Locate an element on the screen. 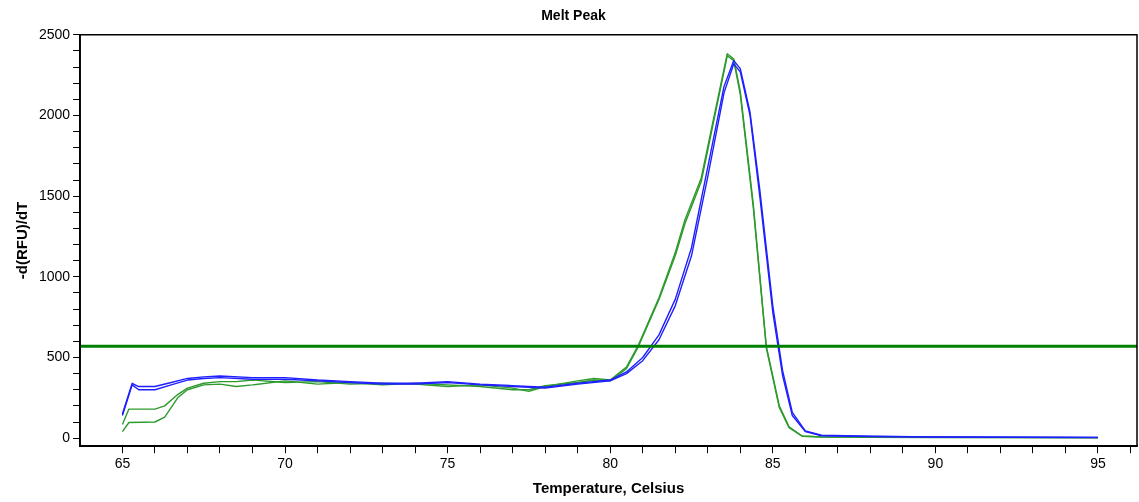  x-tick-label: 80 is located at coordinates (610, 463).